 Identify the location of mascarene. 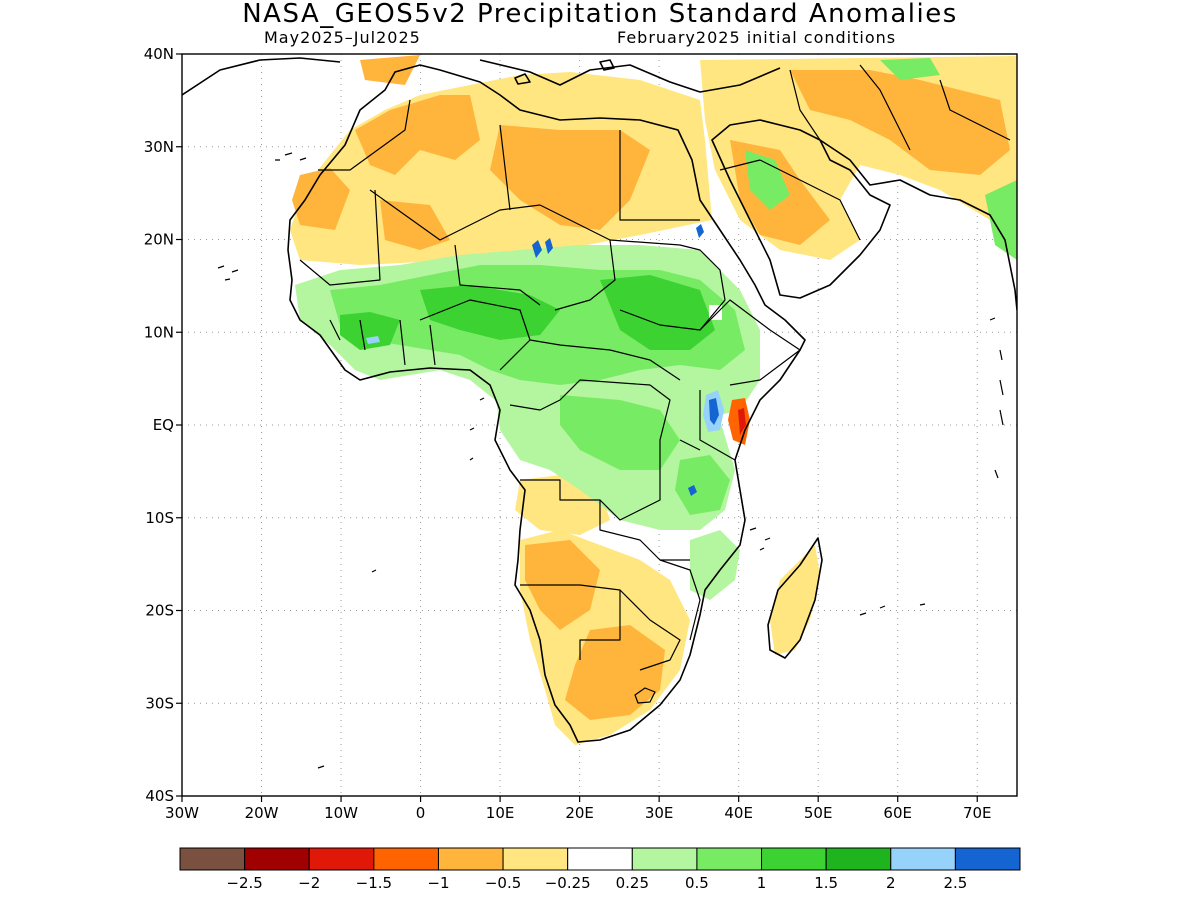
(892, 609).